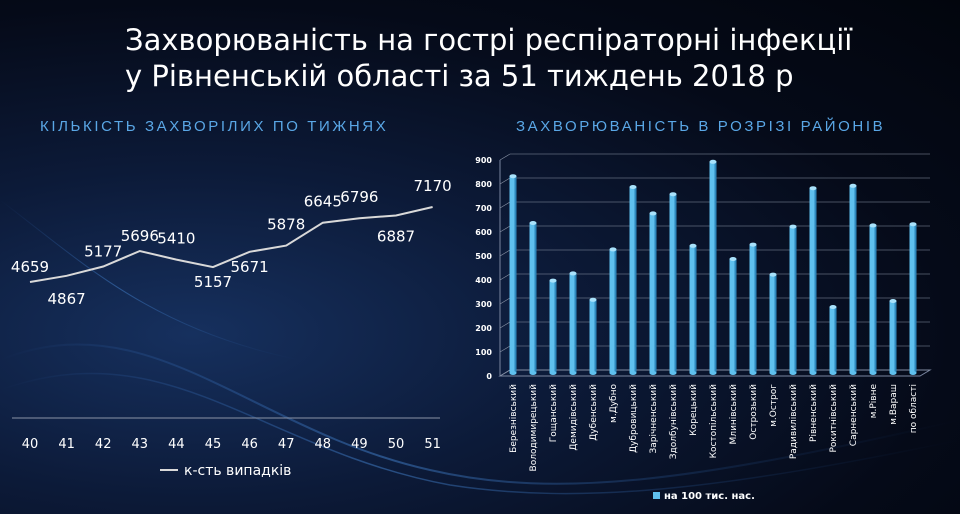  Describe the element at coordinates (30, 267) in the screenshot. I see `data-label: 4659` at that location.